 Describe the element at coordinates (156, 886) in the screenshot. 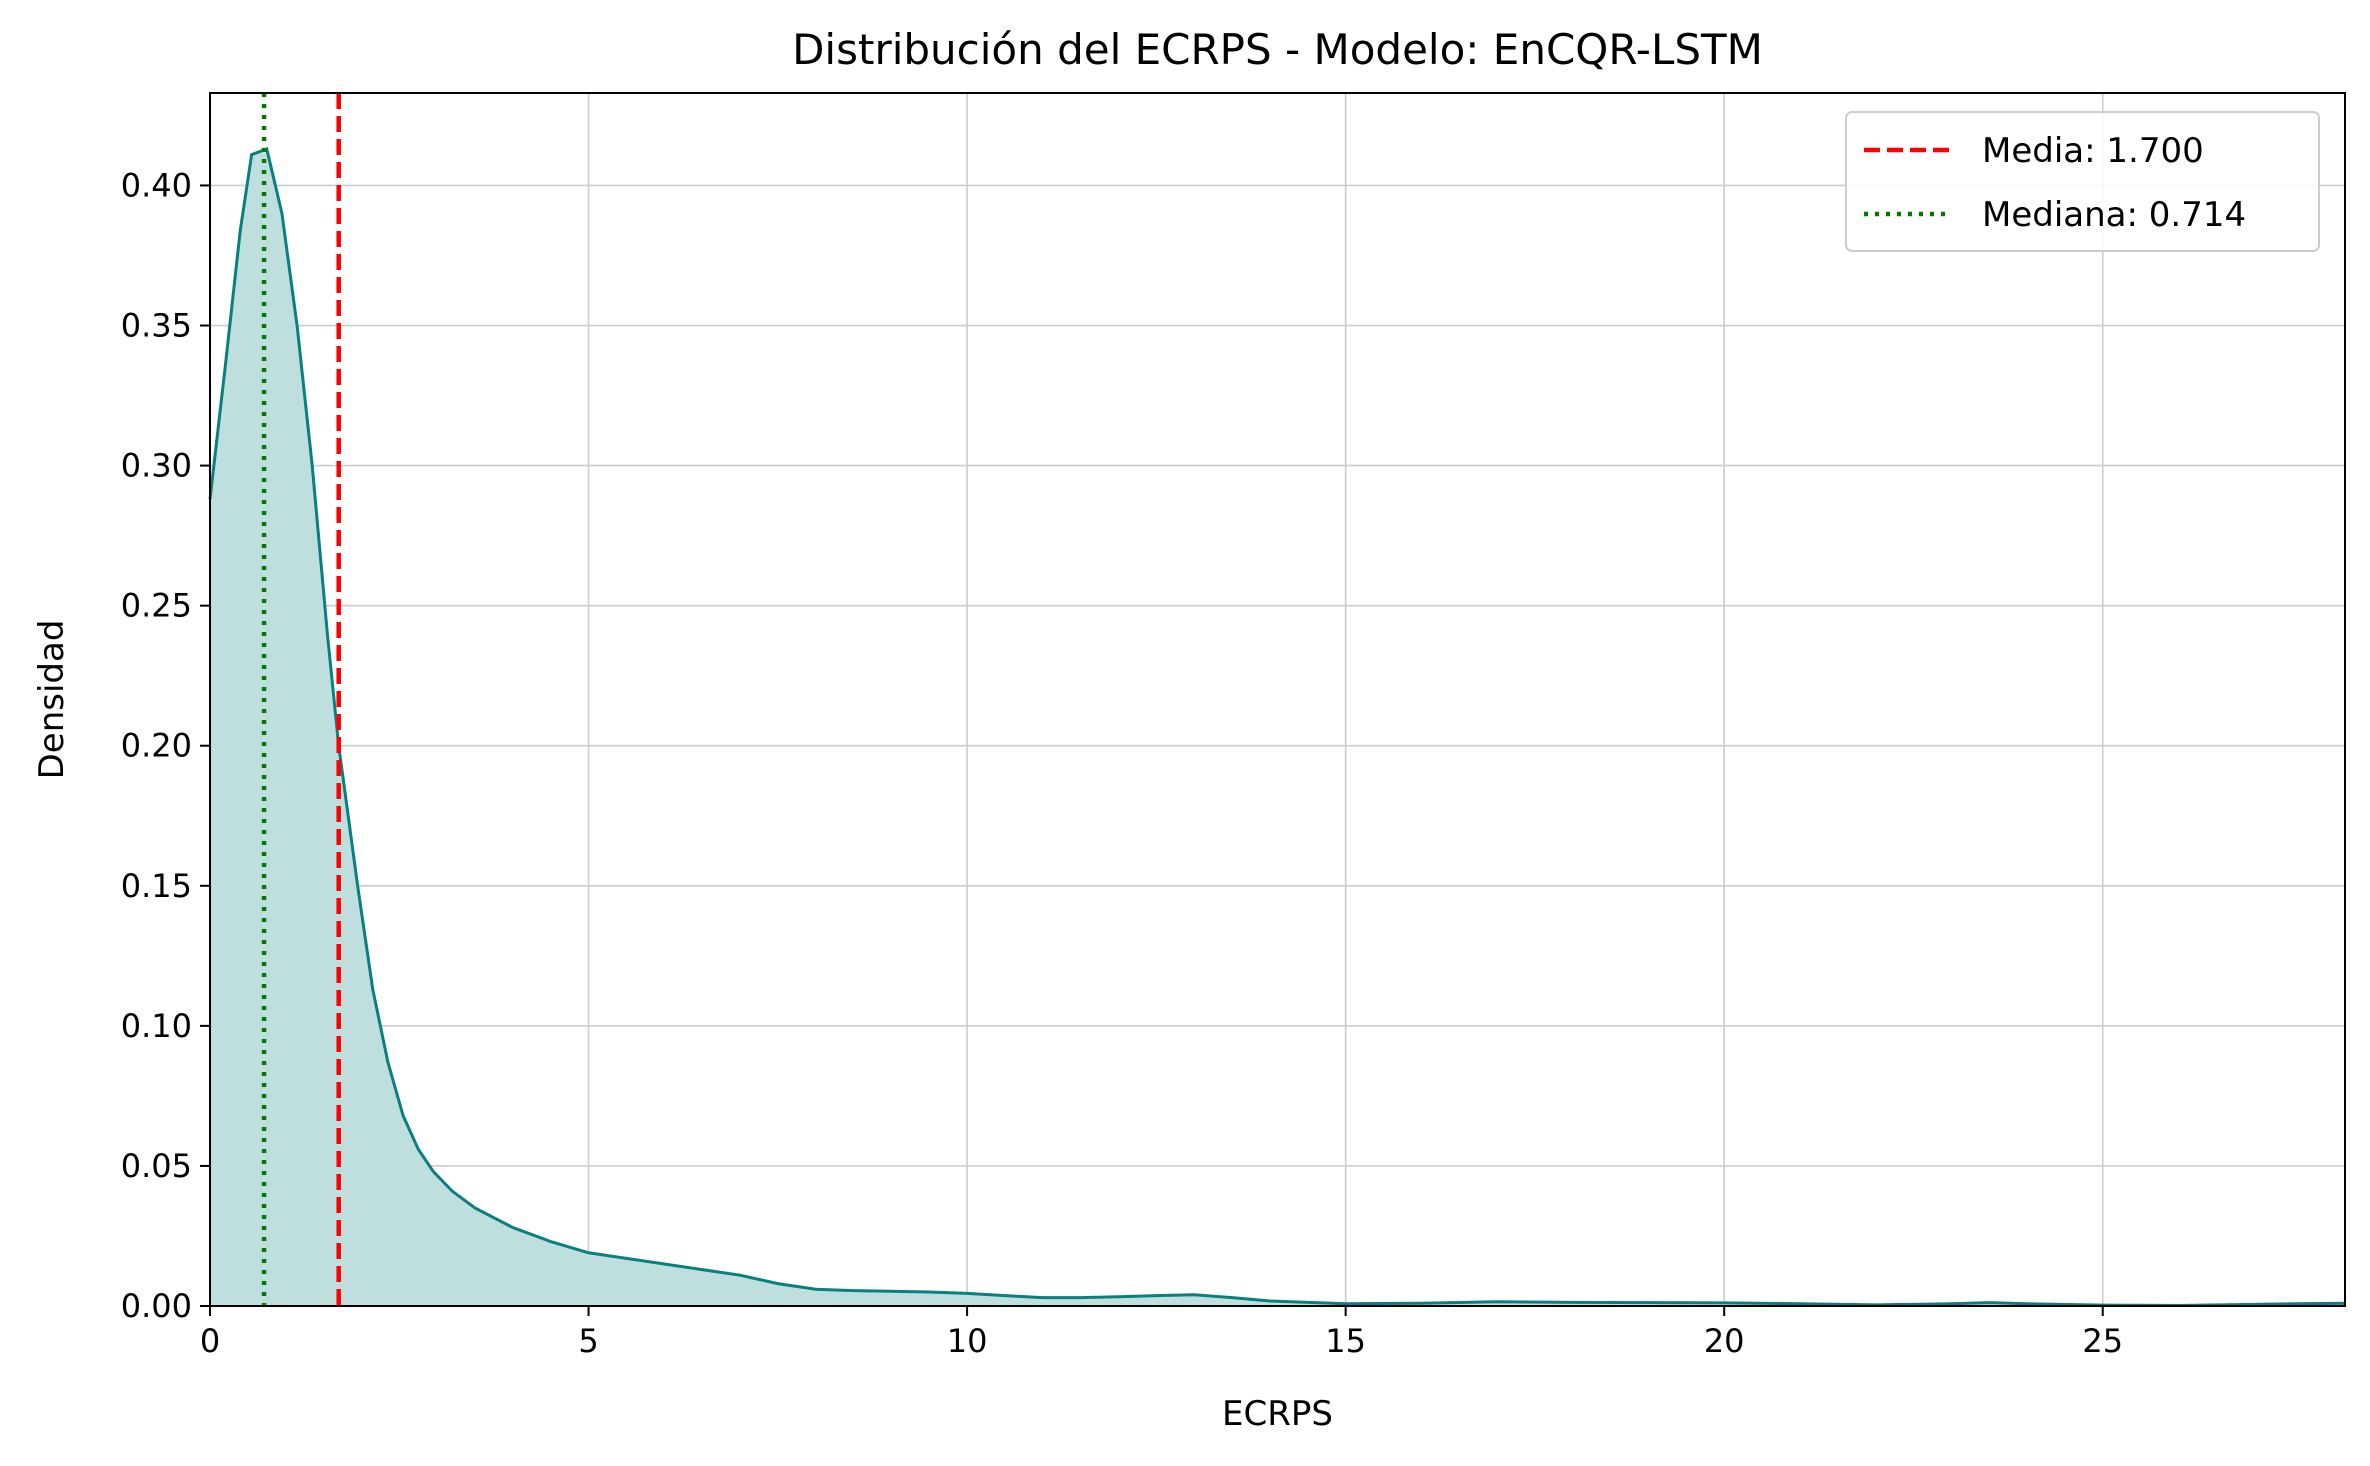

I see `y-tick-label: 0.15` at that location.